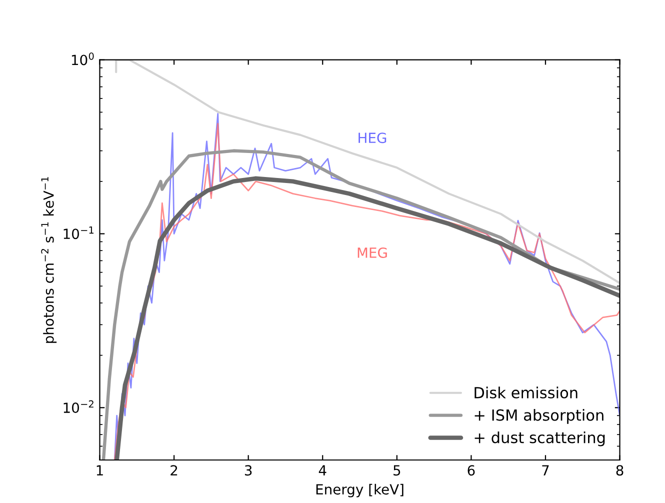 This screenshot has height=503, width=665. Describe the element at coordinates (79, 233) in the screenshot. I see `y-tick-label: 10$^{−1}$` at that location.